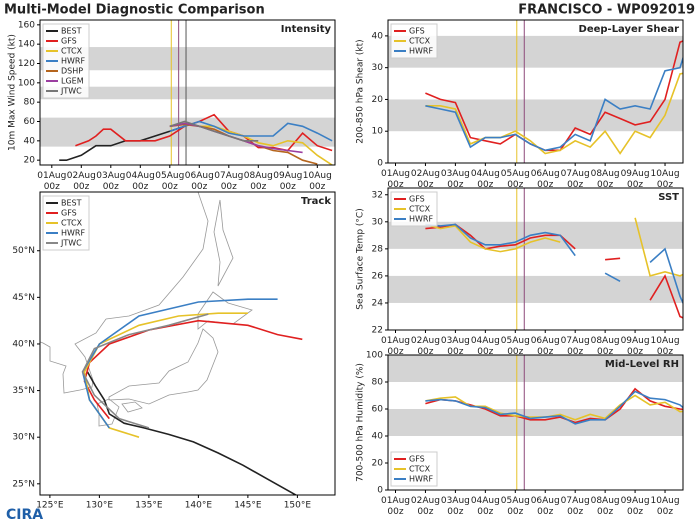 This screenshot has width=700, height=525. I want to click on storm-id: FRANCISCO - WP092019, so click(606, 10).